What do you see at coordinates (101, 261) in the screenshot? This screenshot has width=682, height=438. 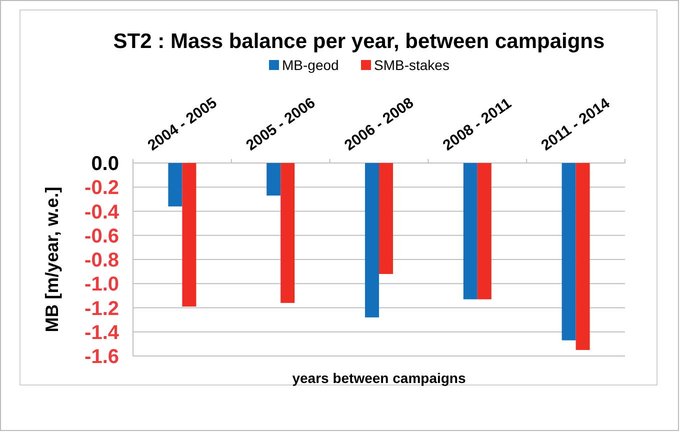 I see `y-tick-label: -0.8` at bounding box center [101, 261].